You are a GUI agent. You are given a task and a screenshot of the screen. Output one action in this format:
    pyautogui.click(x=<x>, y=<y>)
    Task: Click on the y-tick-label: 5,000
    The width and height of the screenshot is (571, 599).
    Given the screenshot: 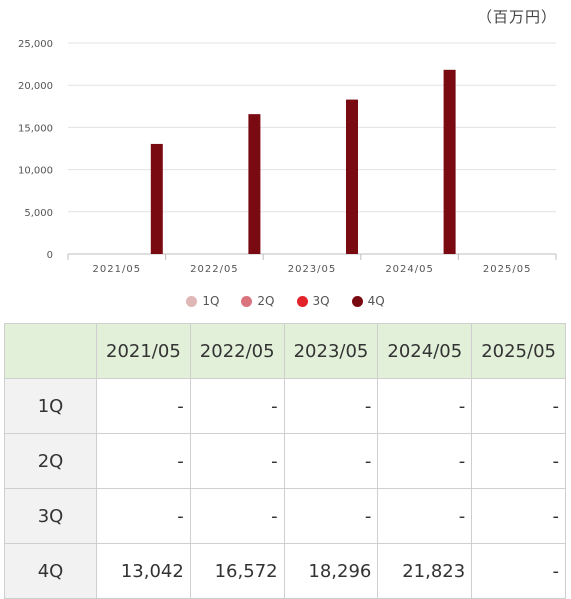 What is the action you would take?
    pyautogui.click(x=38, y=213)
    